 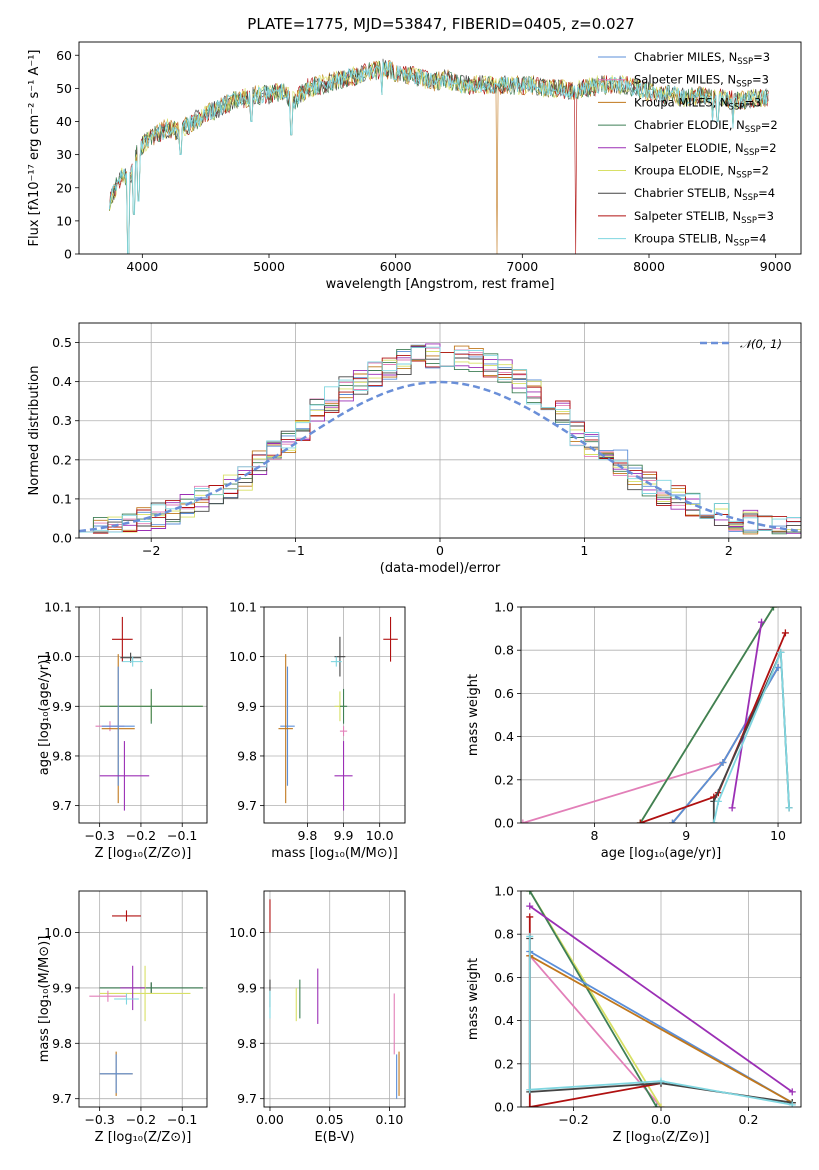 What do you see at coordinates (440, 284) in the screenshot?
I see `x-axis-label: wavelength [Angstrom, rest frame]` at bounding box center [440, 284].